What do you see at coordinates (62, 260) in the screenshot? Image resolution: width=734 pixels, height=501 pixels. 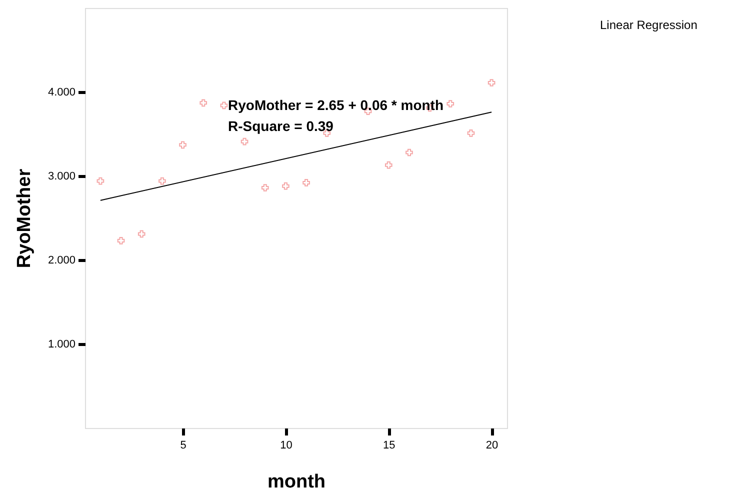 I see `y-tick-label: 2.000` at bounding box center [62, 260].